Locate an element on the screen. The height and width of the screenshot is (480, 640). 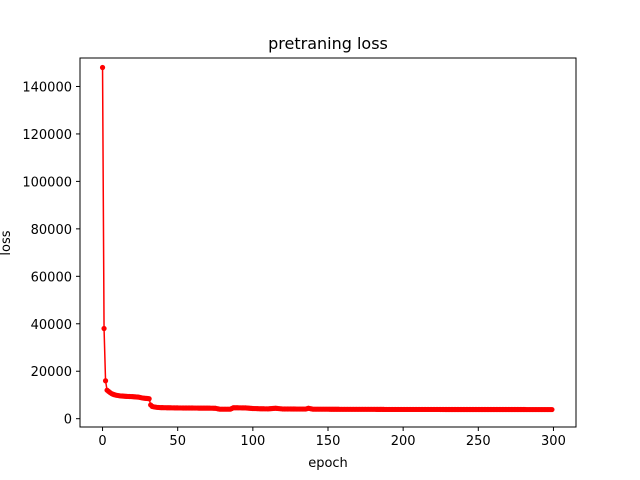
y-tick-label: 20000 is located at coordinates (51, 372).